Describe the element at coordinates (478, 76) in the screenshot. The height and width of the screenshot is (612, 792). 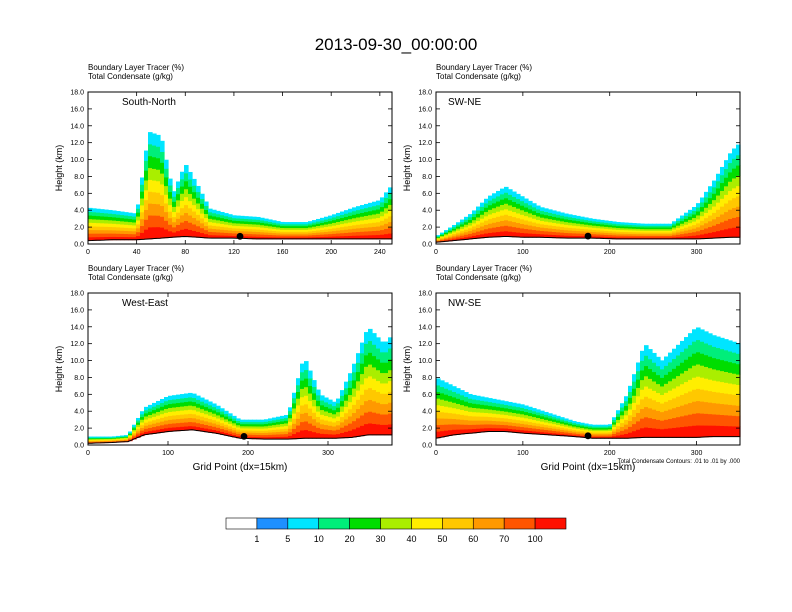
I see `variable-label-condensate: Total Condensate (g/kg)` at that location.